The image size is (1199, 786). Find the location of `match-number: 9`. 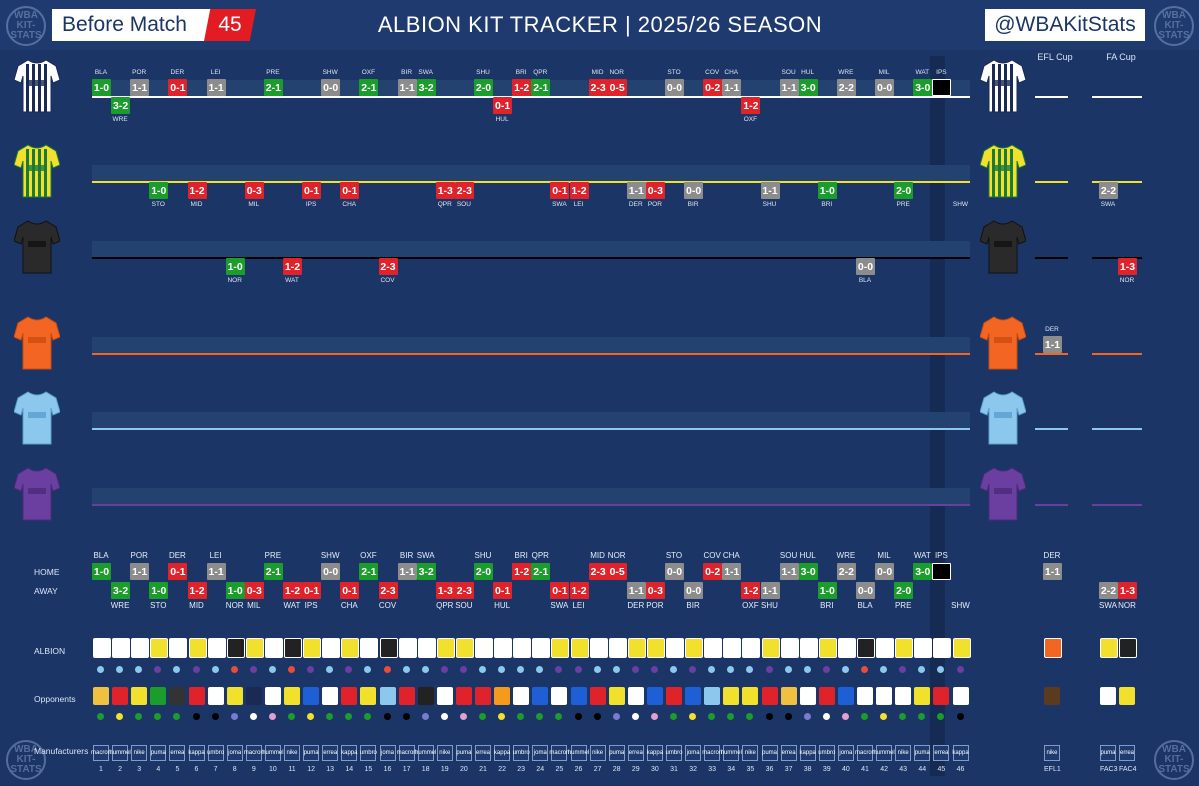

match-number: 9 is located at coordinates (253, 769).